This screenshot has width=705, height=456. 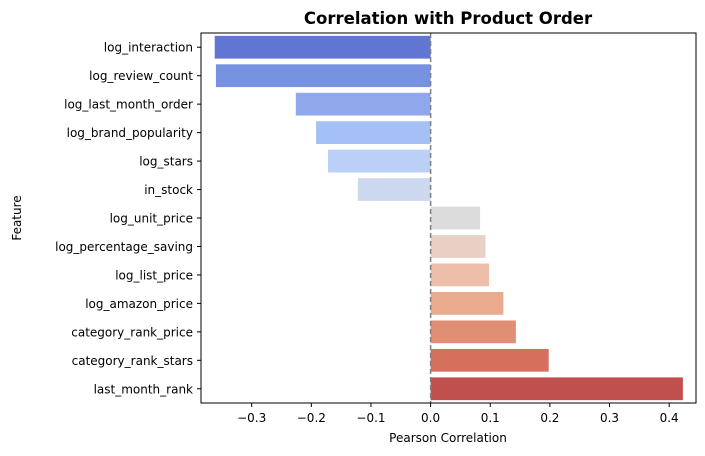 What do you see at coordinates (132, 332) in the screenshot?
I see `y-tick-label: category_rank_price` at bounding box center [132, 332].